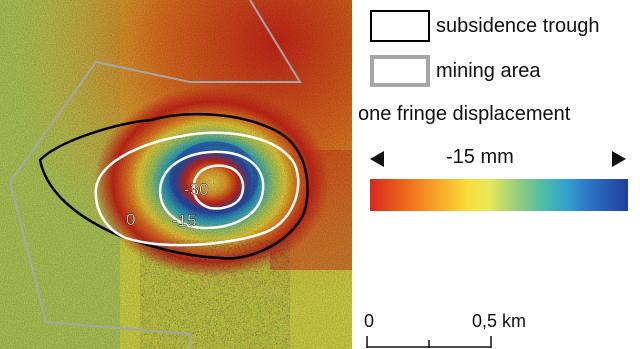  What do you see at coordinates (400, 26) in the screenshot?
I see `subsidence-trough-swatch` at bounding box center [400, 26].